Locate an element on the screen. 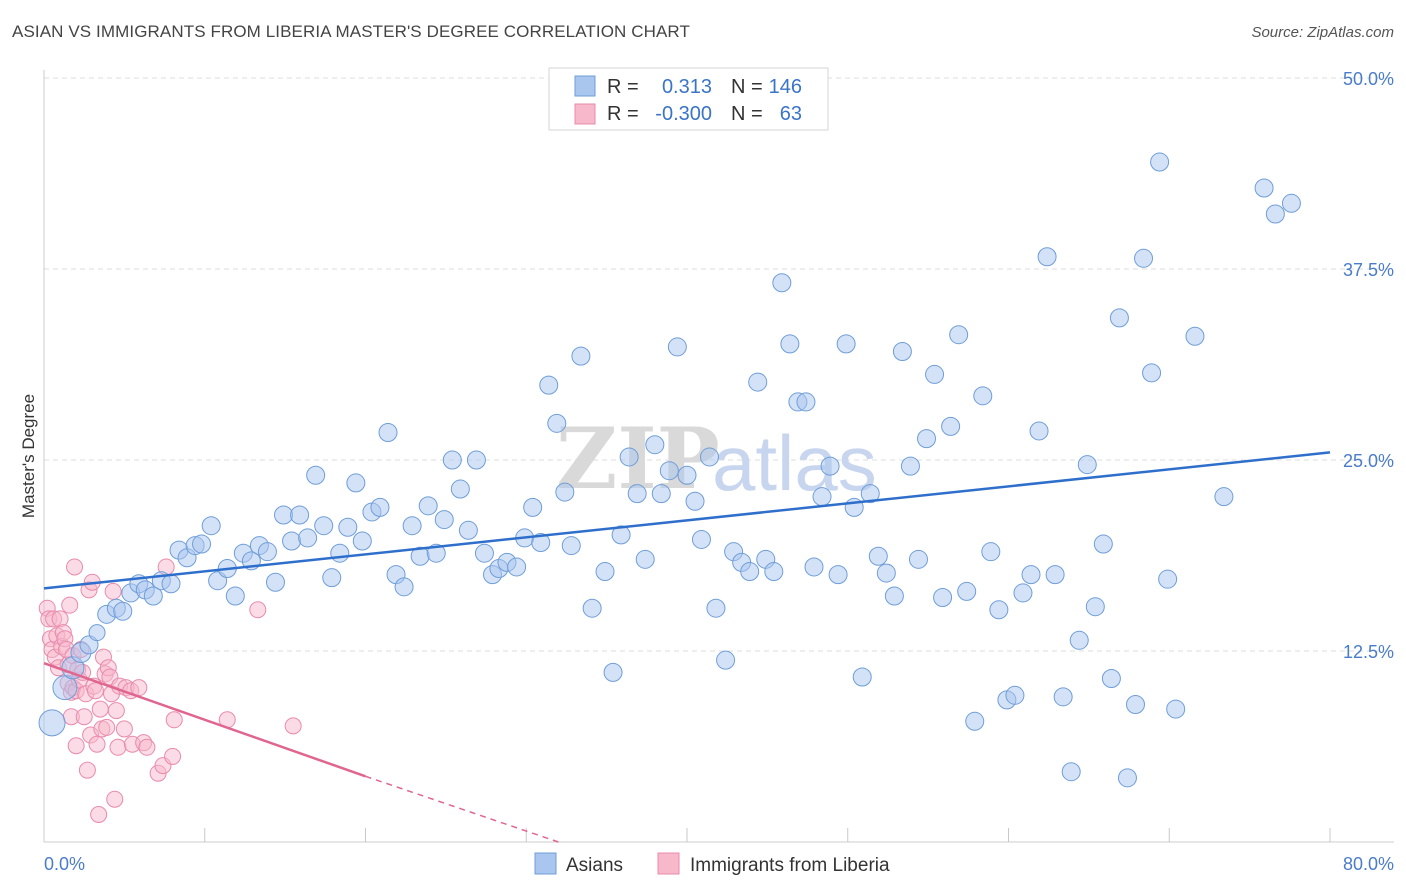 This screenshot has width=1406, height=892. legend-r-label-liberia: R = is located at coordinates (623, 114).